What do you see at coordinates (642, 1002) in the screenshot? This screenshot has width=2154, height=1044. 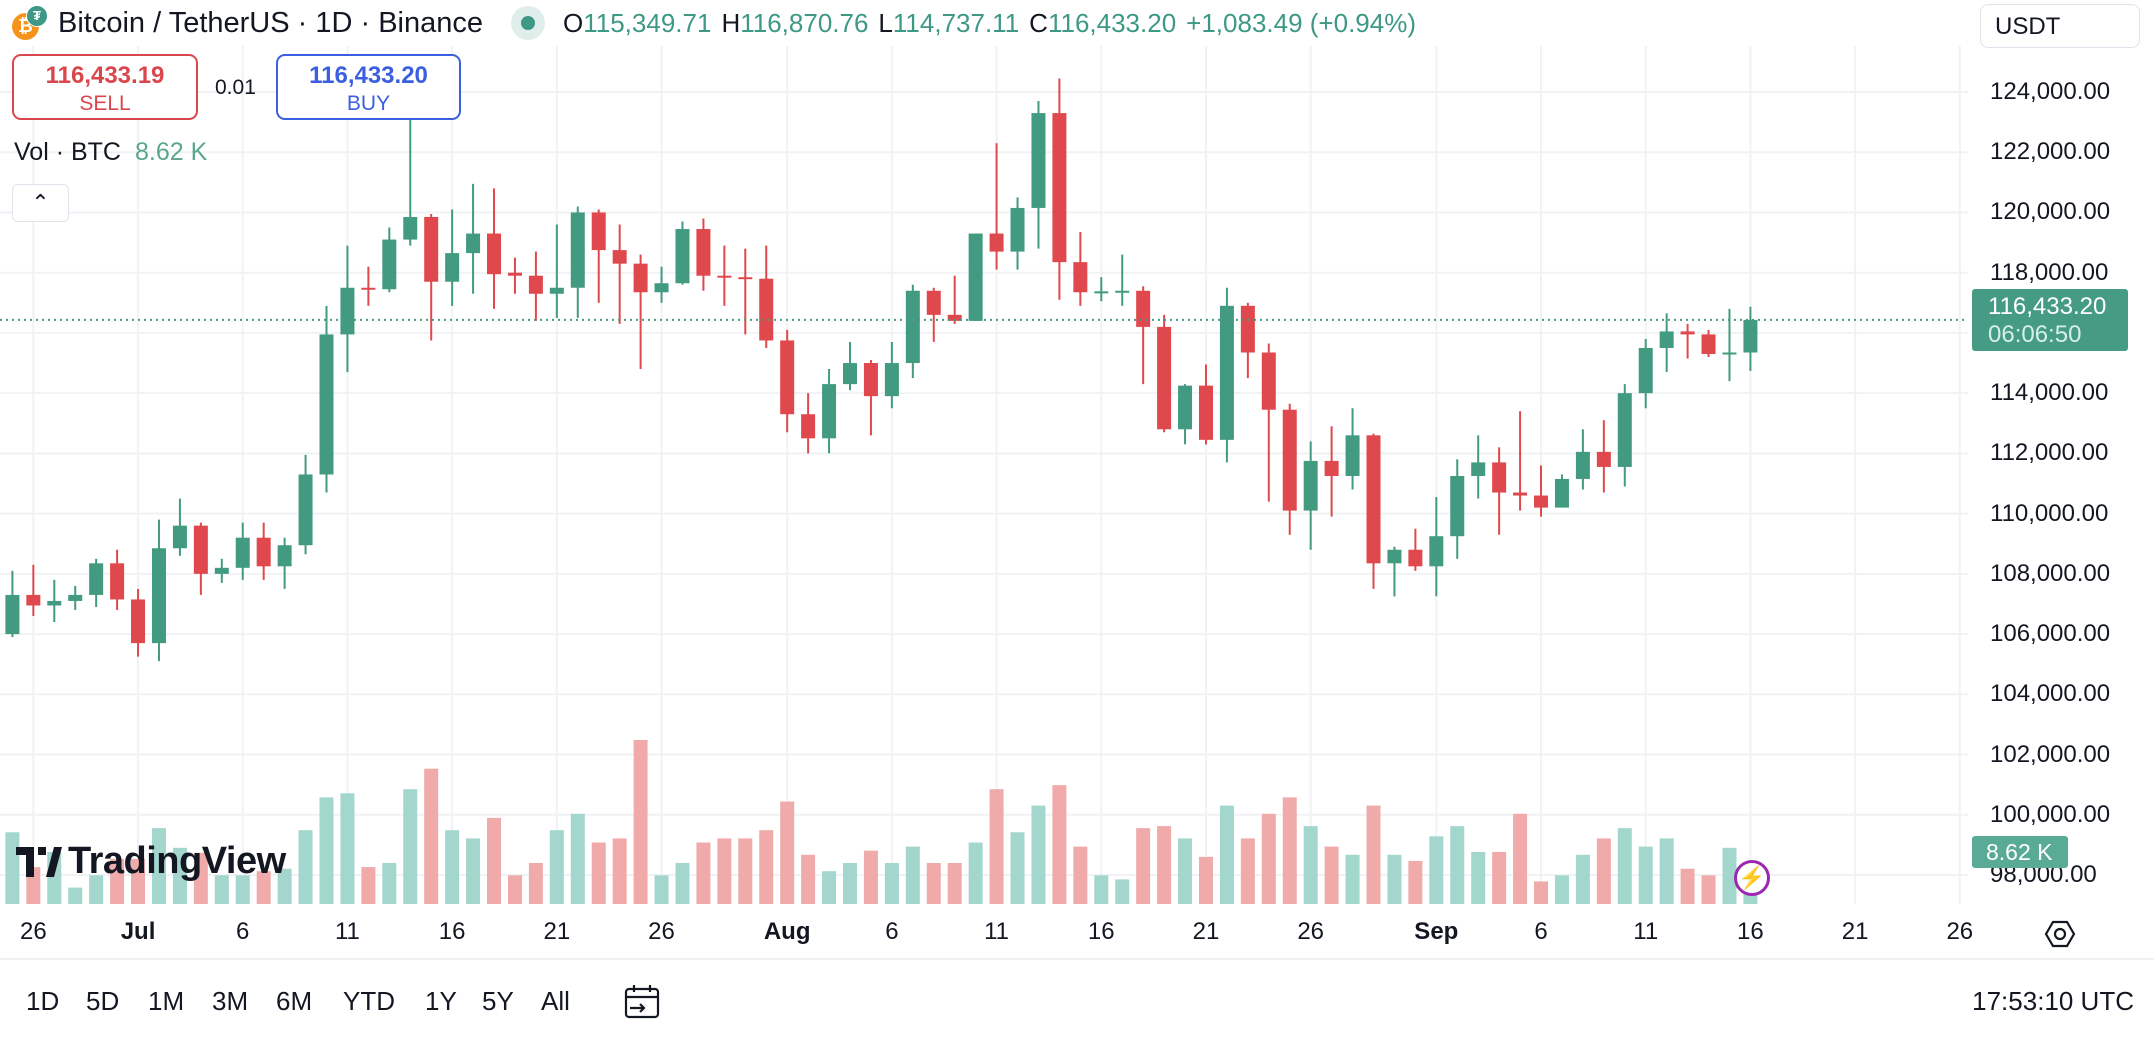 I see `date-range-calendar-icon` at bounding box center [642, 1002].